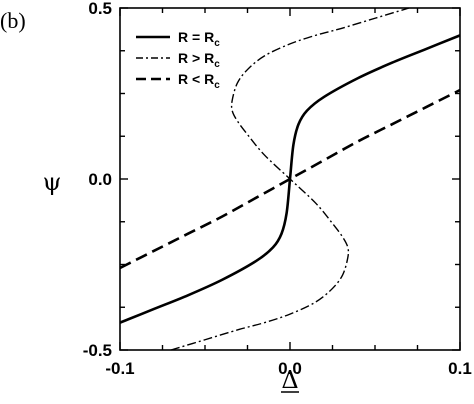 Image resolution: width=474 pixels, height=404 pixels. I want to click on legend-label-rc-greater: R > Rc, so click(199, 60).